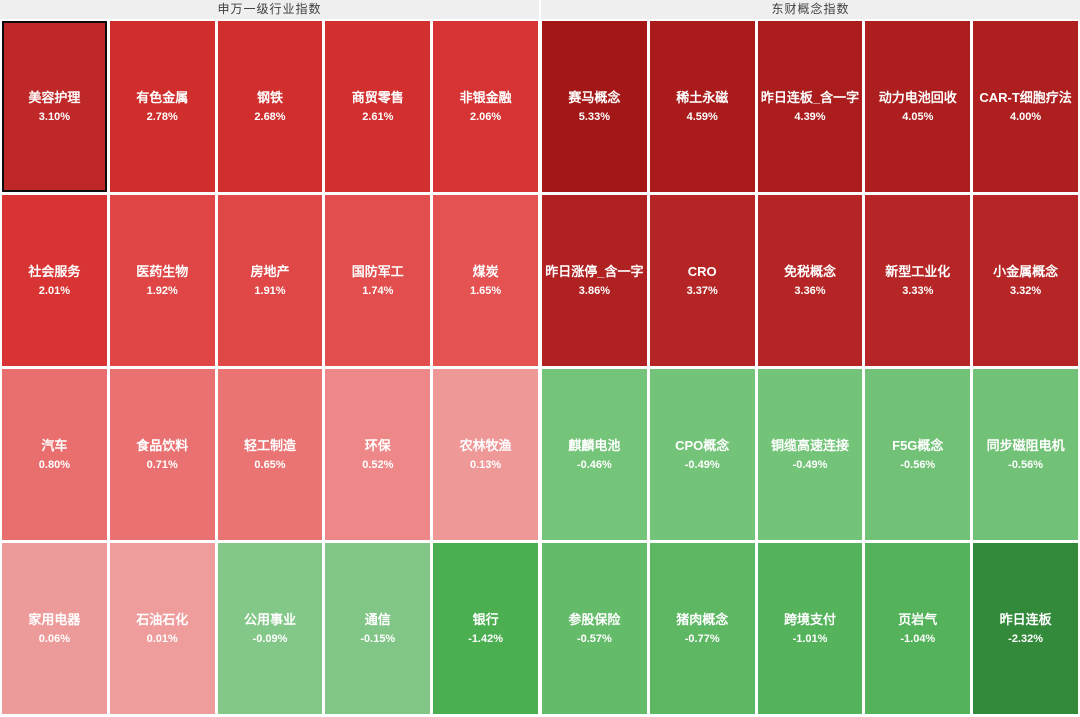  I want to click on index-tile-name: 银行, so click(485, 619).